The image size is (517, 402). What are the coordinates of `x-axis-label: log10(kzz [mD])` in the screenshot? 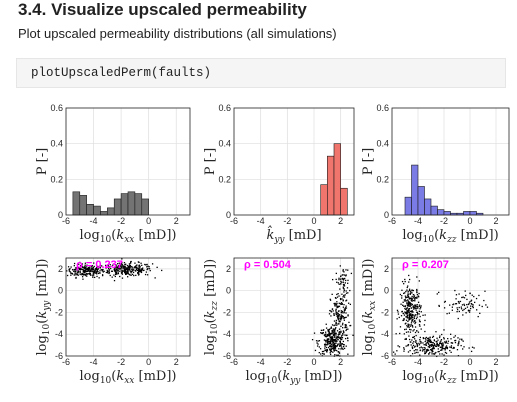 It's located at (450, 377).